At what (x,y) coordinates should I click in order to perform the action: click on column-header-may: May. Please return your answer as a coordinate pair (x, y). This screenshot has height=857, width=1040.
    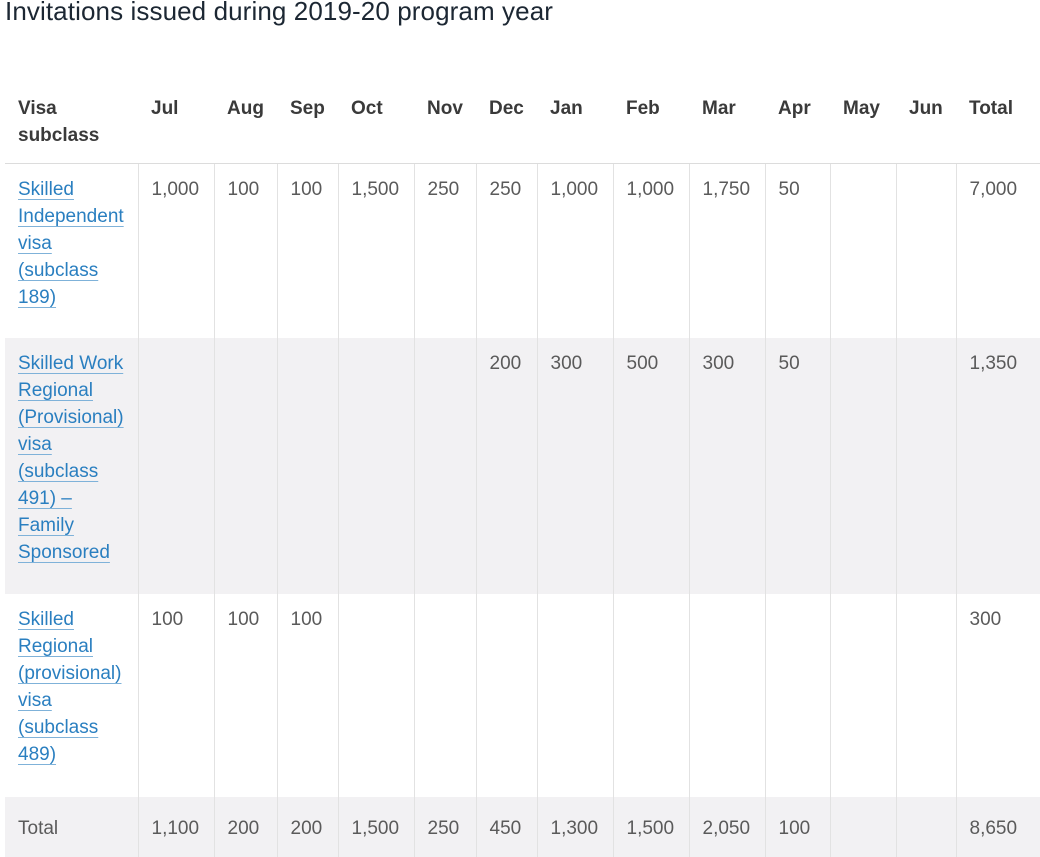
    Looking at the image, I should click on (863, 123).